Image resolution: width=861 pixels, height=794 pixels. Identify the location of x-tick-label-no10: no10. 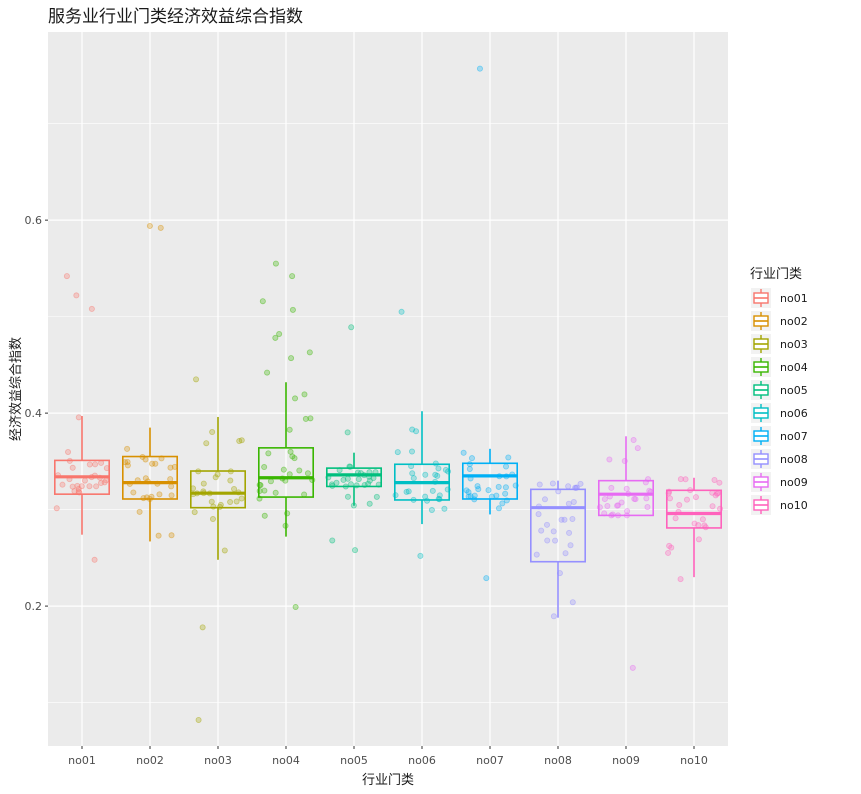
(694, 760).